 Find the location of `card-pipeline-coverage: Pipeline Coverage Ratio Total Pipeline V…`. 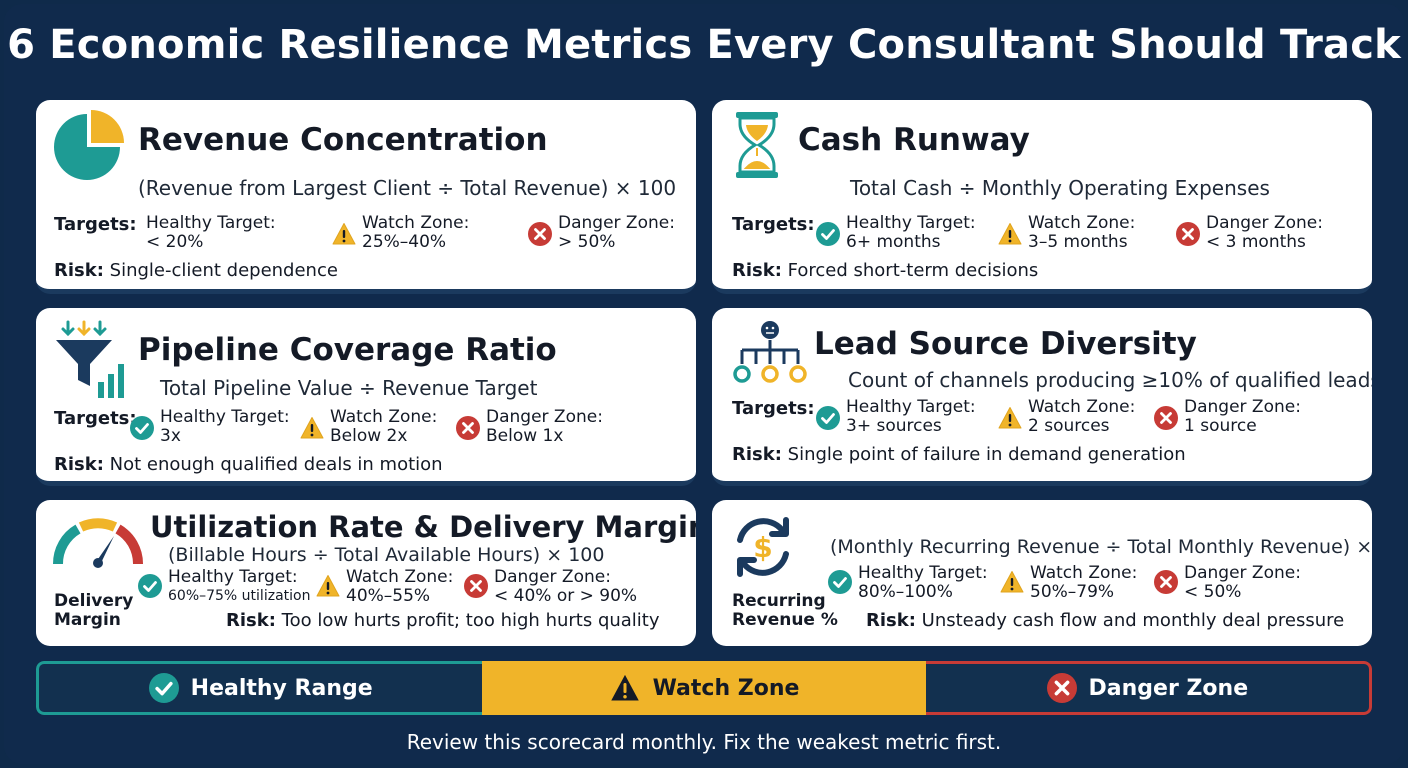

card-pipeline-coverage: Pipeline Coverage Ratio Total Pipeline V… is located at coordinates (366, 397).